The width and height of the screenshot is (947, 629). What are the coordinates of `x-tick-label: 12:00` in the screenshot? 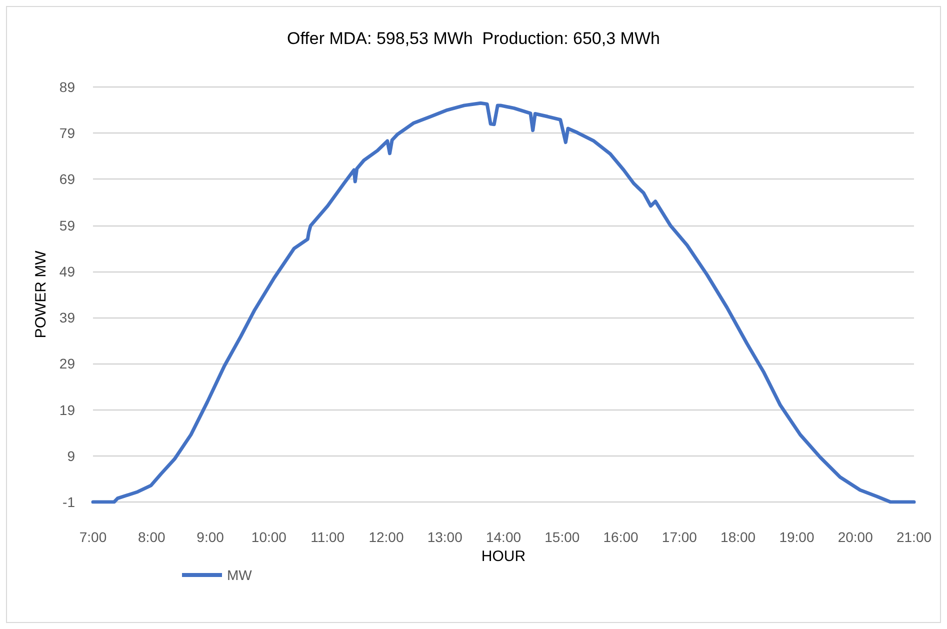 It's located at (386, 537).